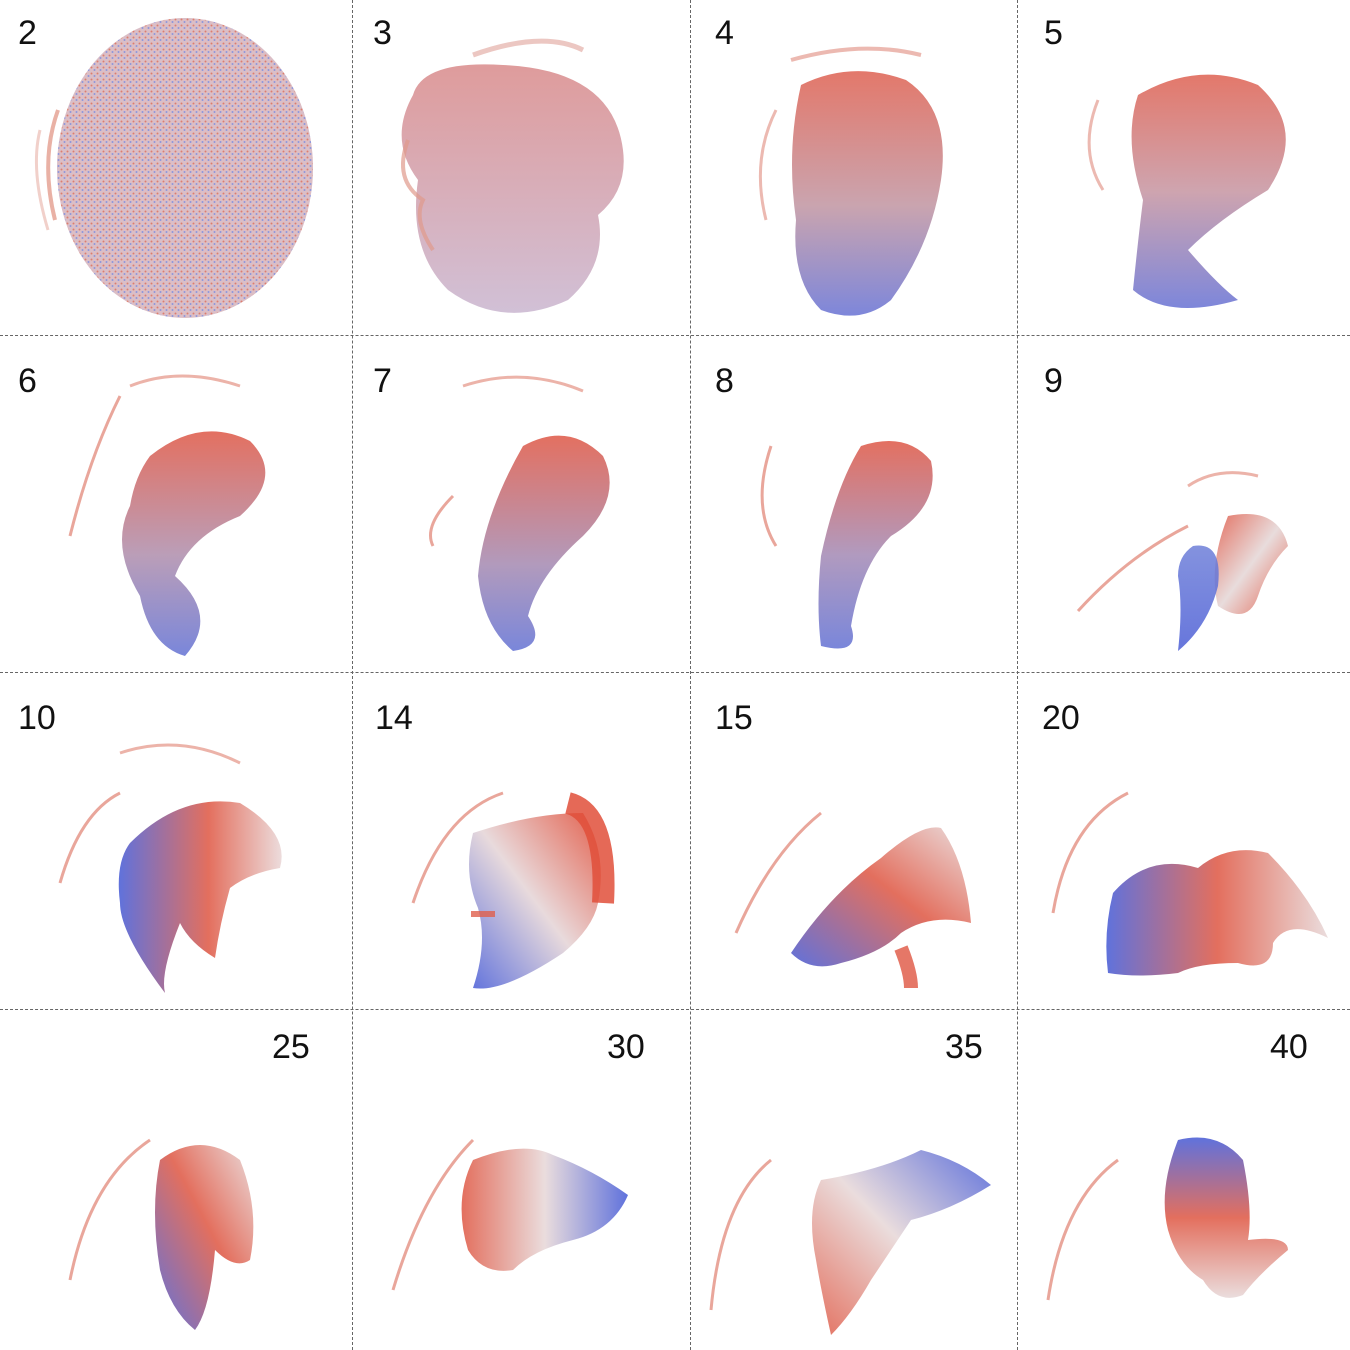 Image resolution: width=1350 pixels, height=1350 pixels. I want to click on panel-15: 15, so click(854, 841).